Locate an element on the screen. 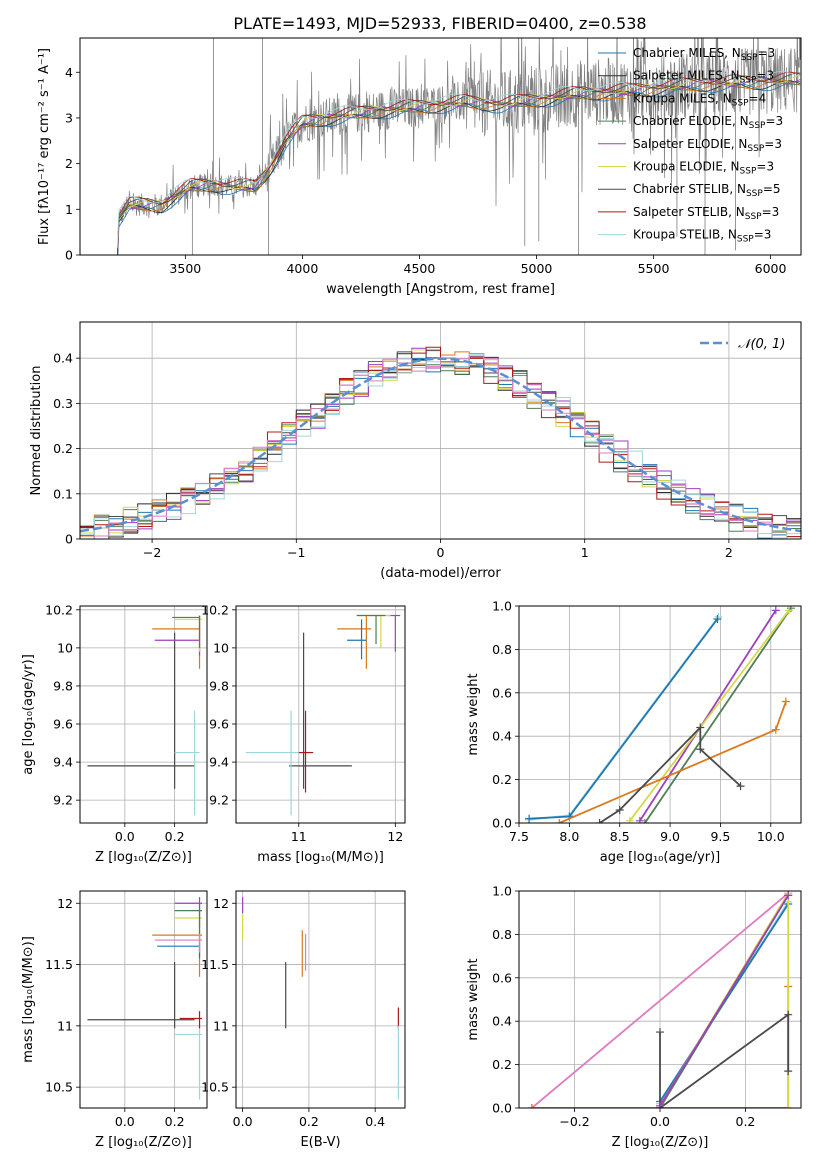 This screenshot has width=819, height=1170. x-axis-label: wavelength [Angstrom, rest frame] is located at coordinates (440, 289).